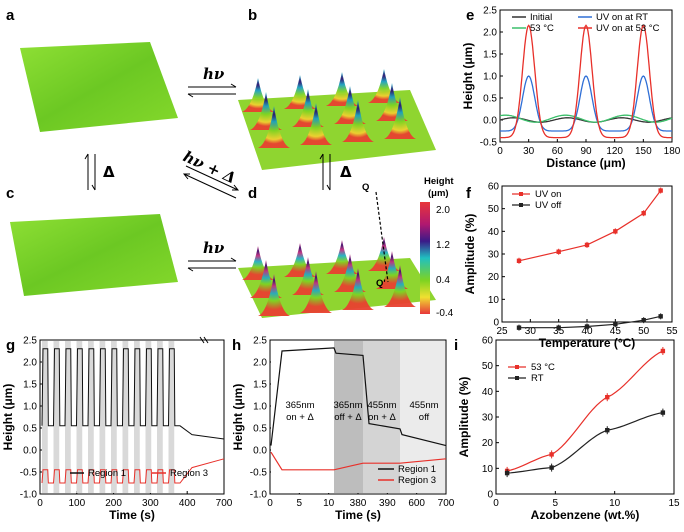 The width and height of the screenshot is (684, 532). What do you see at coordinates (337, 277) in the screenshot?
I see `surface-d-peaked` at bounding box center [337, 277].